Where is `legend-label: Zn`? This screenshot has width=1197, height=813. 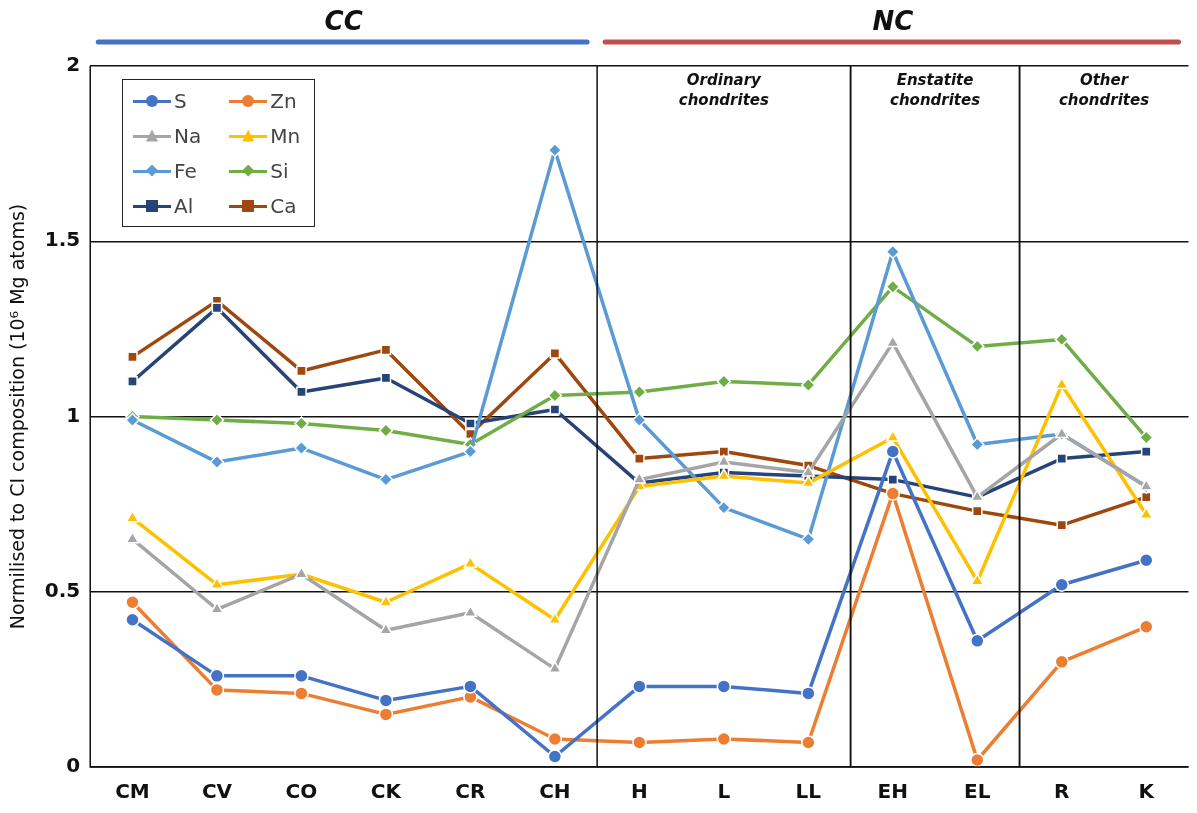
legend-label: Zn is located at coordinates (283, 100).